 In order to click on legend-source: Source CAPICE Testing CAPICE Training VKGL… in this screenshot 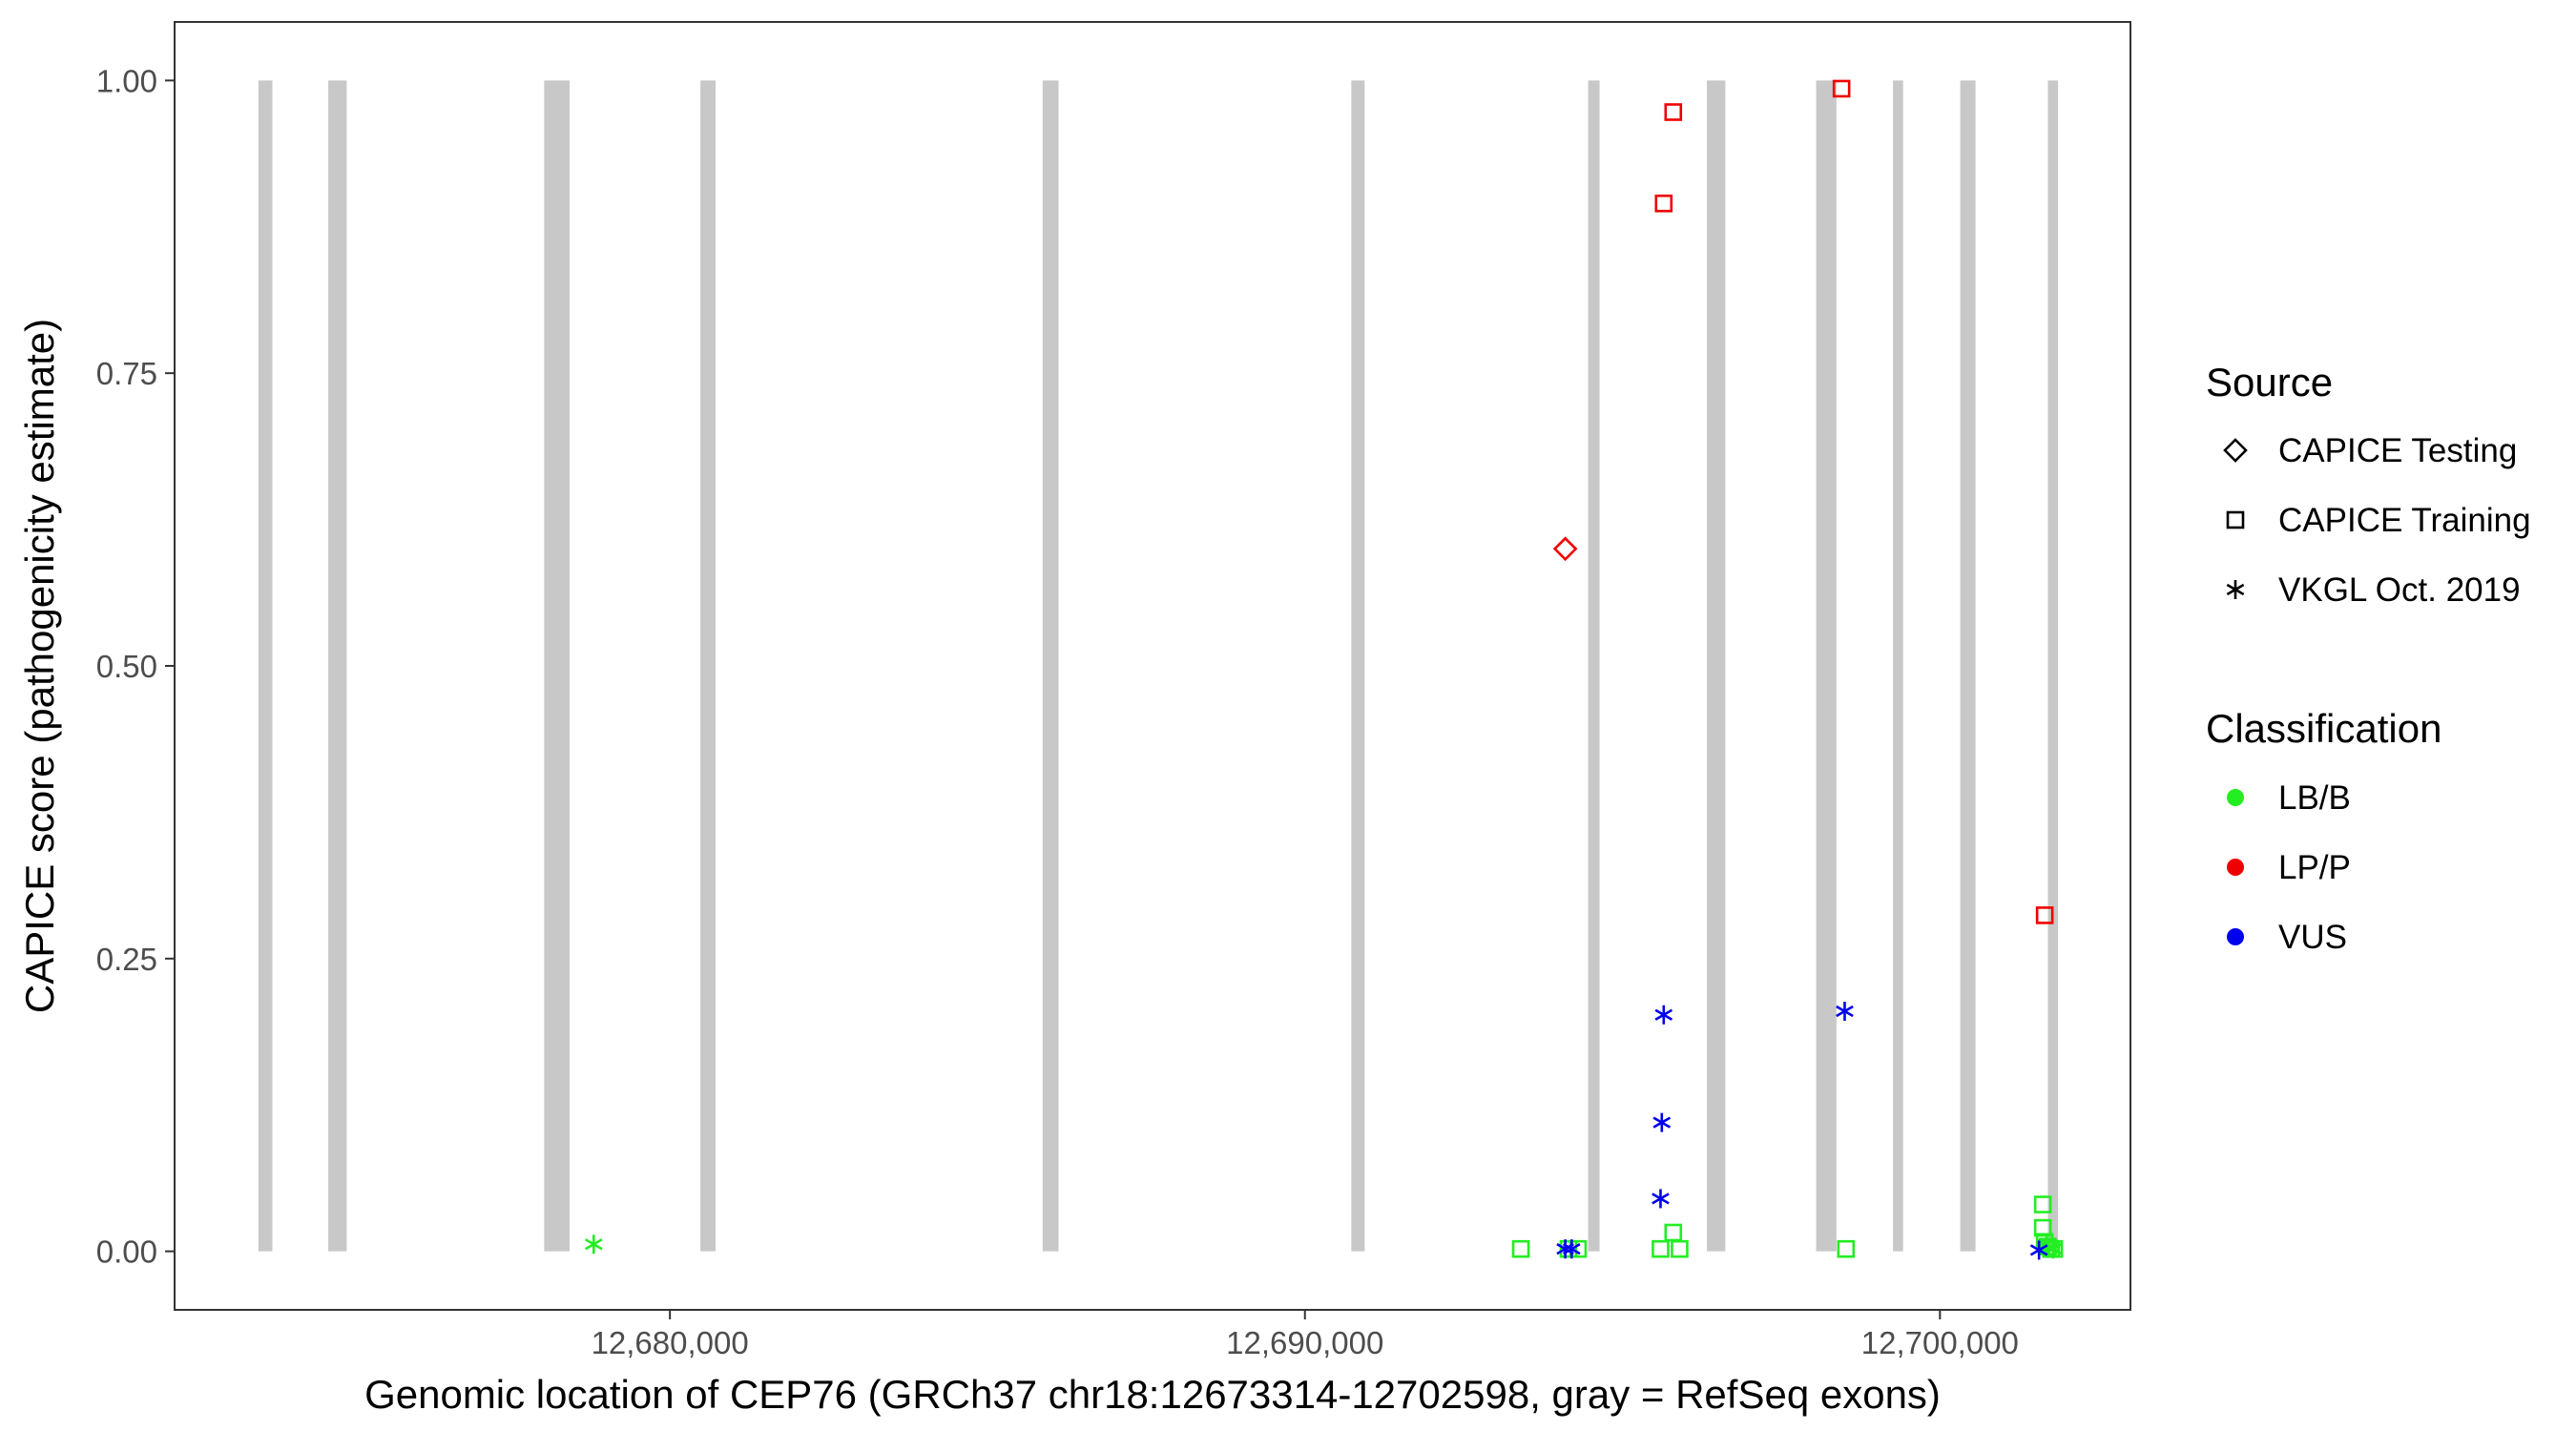, I will do `click(2368, 484)`.